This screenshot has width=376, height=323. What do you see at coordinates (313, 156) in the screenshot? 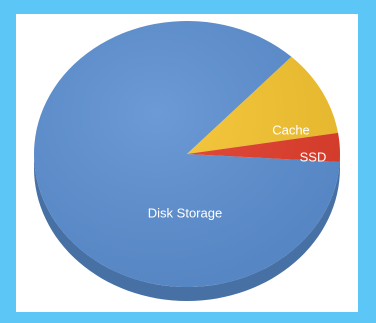
I see `pie-label-ssd: SSD` at bounding box center [313, 156].